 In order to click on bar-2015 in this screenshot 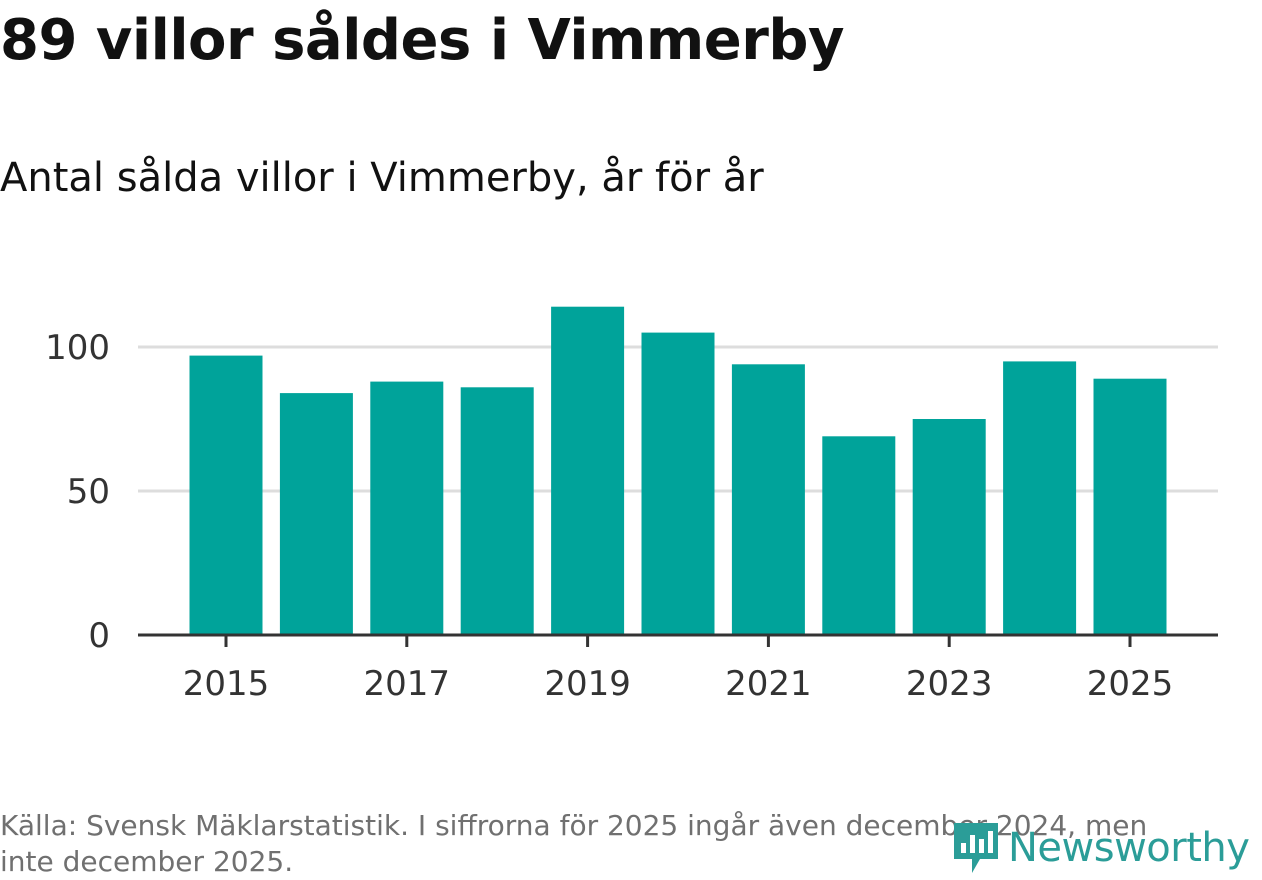, I will do `click(226, 495)`.